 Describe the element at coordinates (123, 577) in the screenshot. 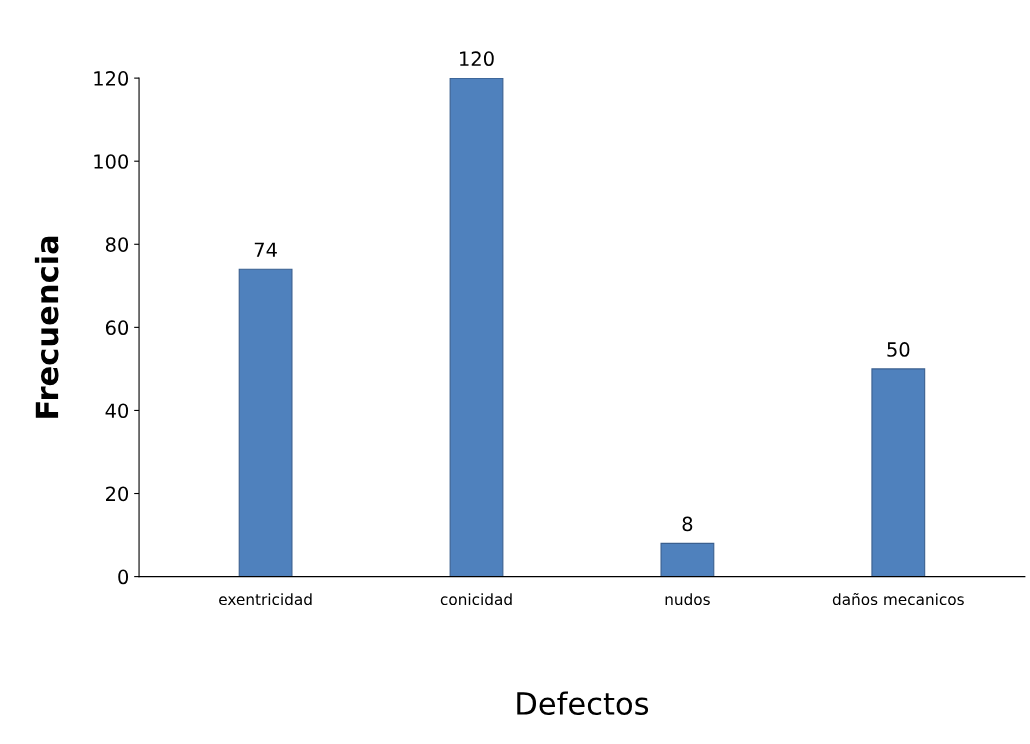

I see `y-tick-label: 0` at that location.